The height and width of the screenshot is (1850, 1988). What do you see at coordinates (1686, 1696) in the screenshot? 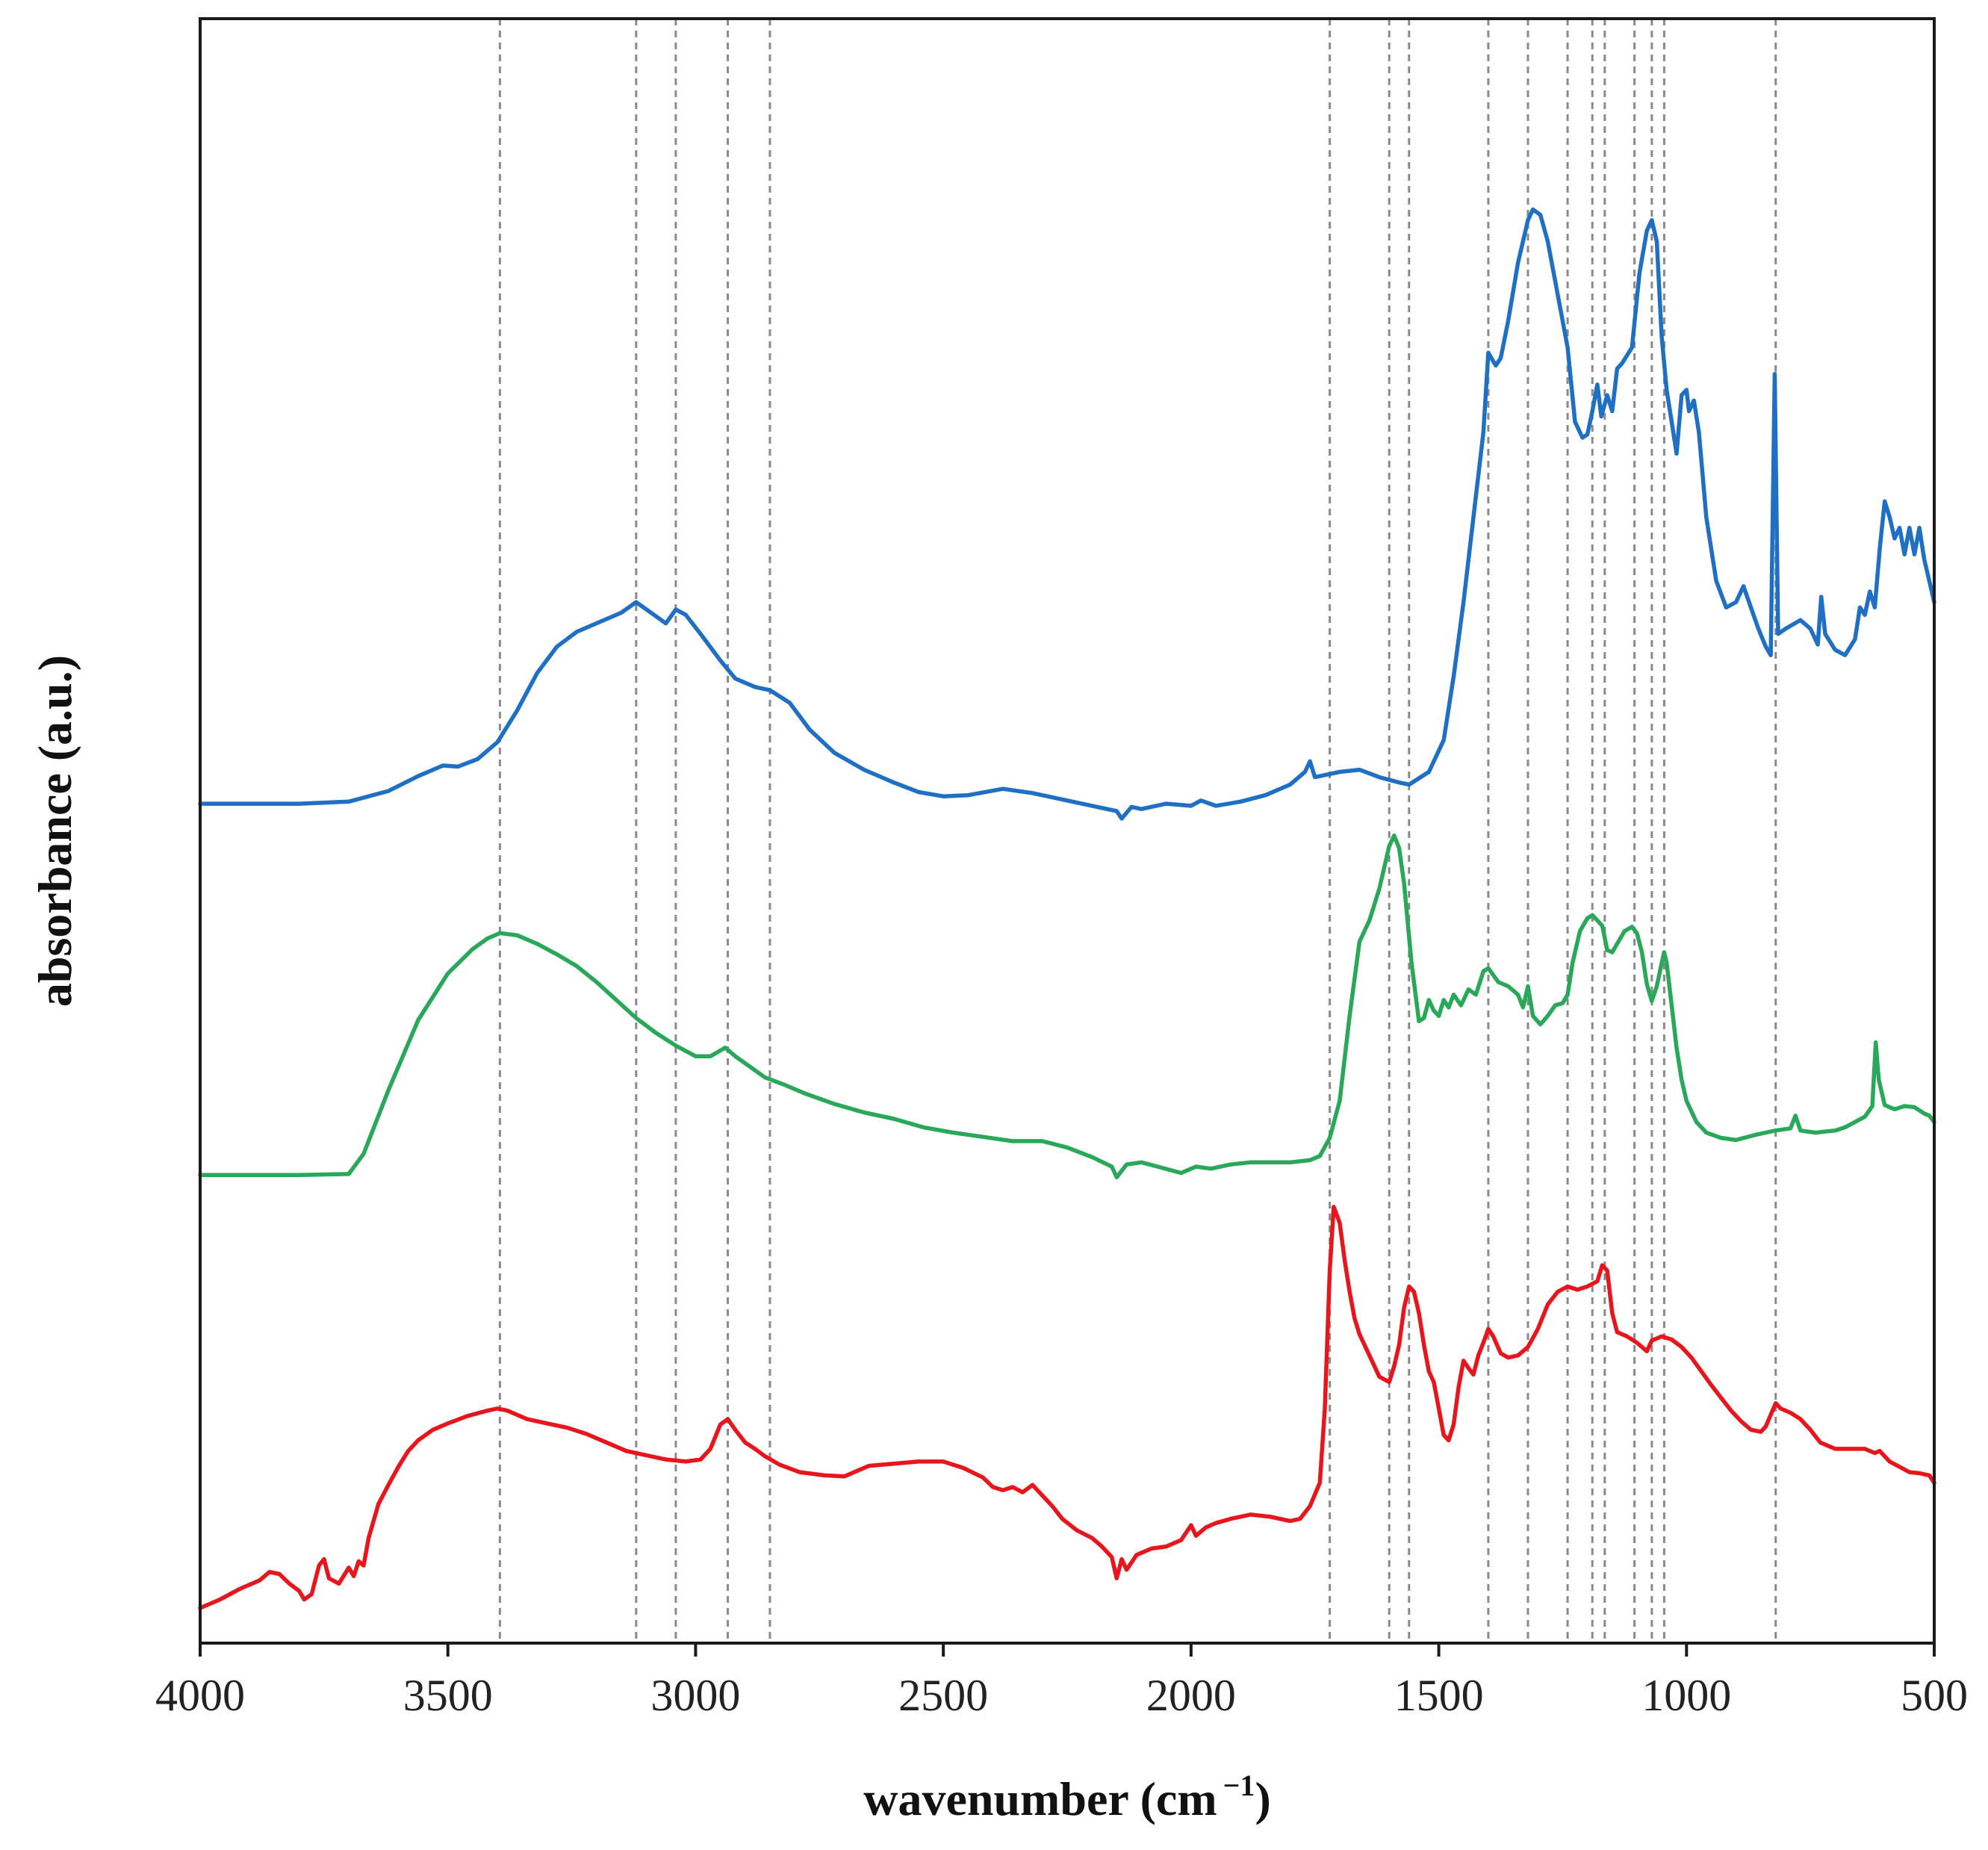
I see `x-tick-label-6: 1000` at bounding box center [1686, 1696].